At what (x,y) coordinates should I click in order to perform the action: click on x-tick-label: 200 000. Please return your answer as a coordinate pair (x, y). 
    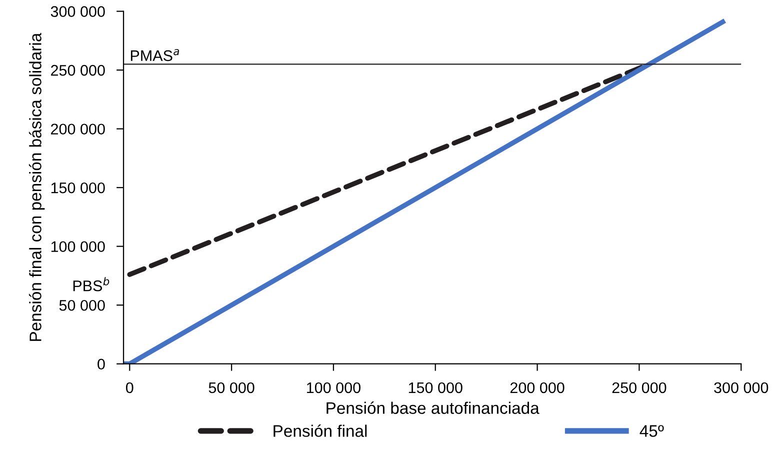
    Looking at the image, I should click on (537, 388).